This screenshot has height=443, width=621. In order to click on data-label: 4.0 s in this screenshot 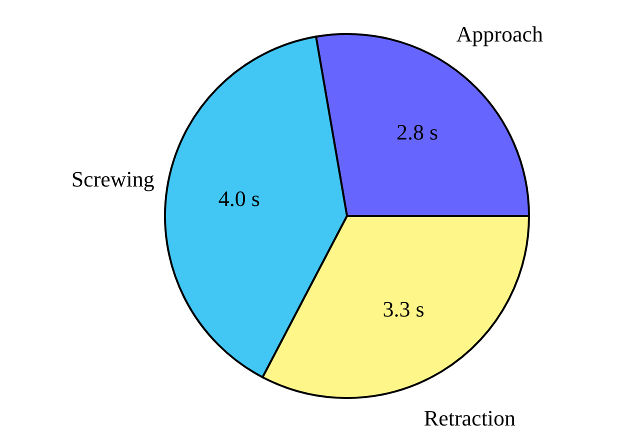, I will do `click(239, 199)`.